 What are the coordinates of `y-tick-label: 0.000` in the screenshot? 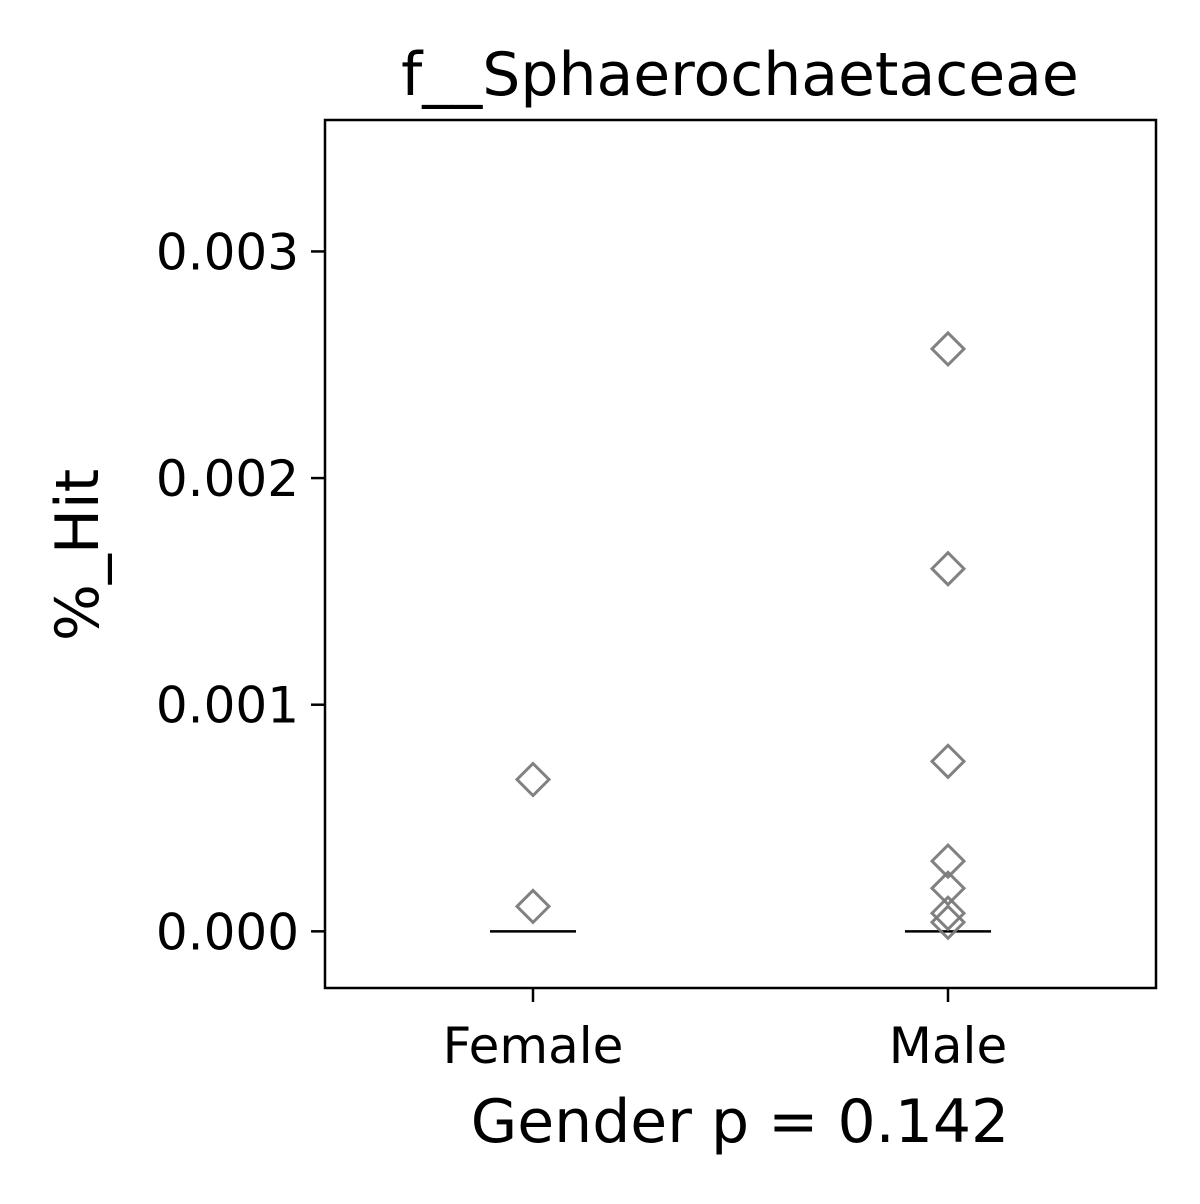 It's located at (227, 932).